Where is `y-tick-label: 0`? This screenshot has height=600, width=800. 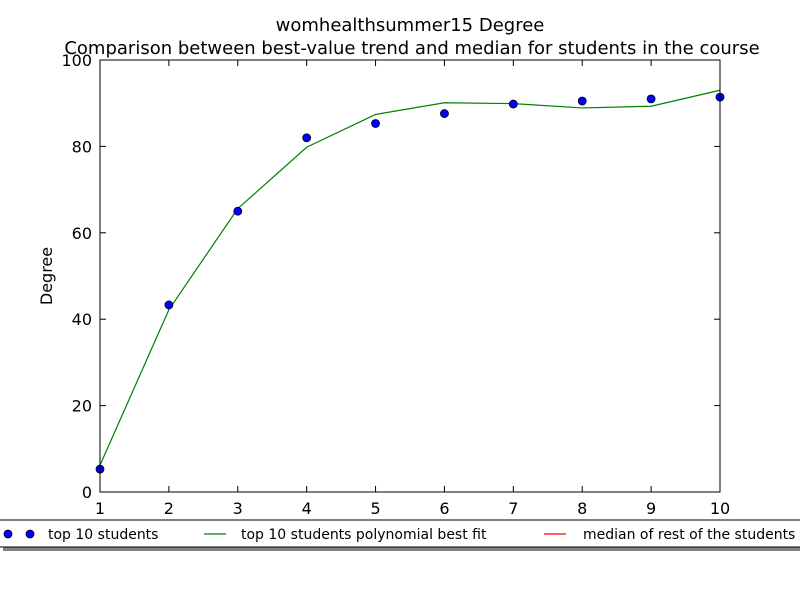
y-tick-label: 0 is located at coordinates (87, 492).